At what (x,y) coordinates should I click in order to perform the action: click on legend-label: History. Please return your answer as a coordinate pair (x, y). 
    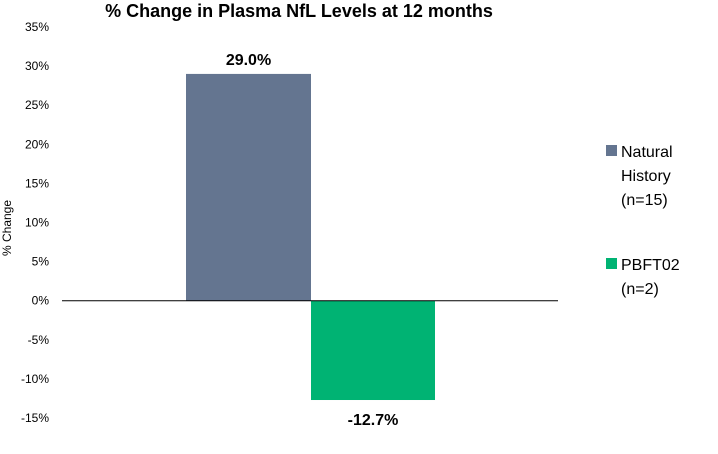
    Looking at the image, I should click on (646, 176).